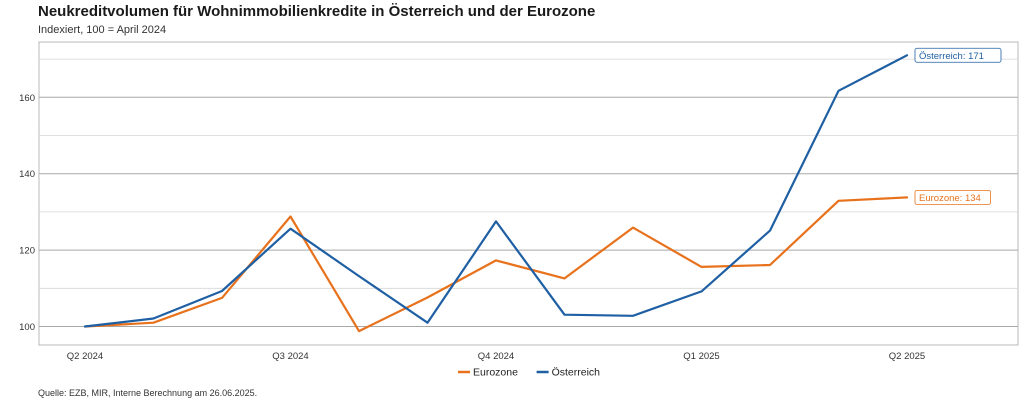 This screenshot has width=1024, height=404. Describe the element at coordinates (27, 98) in the screenshot. I see `y-tick-label: 160` at that location.